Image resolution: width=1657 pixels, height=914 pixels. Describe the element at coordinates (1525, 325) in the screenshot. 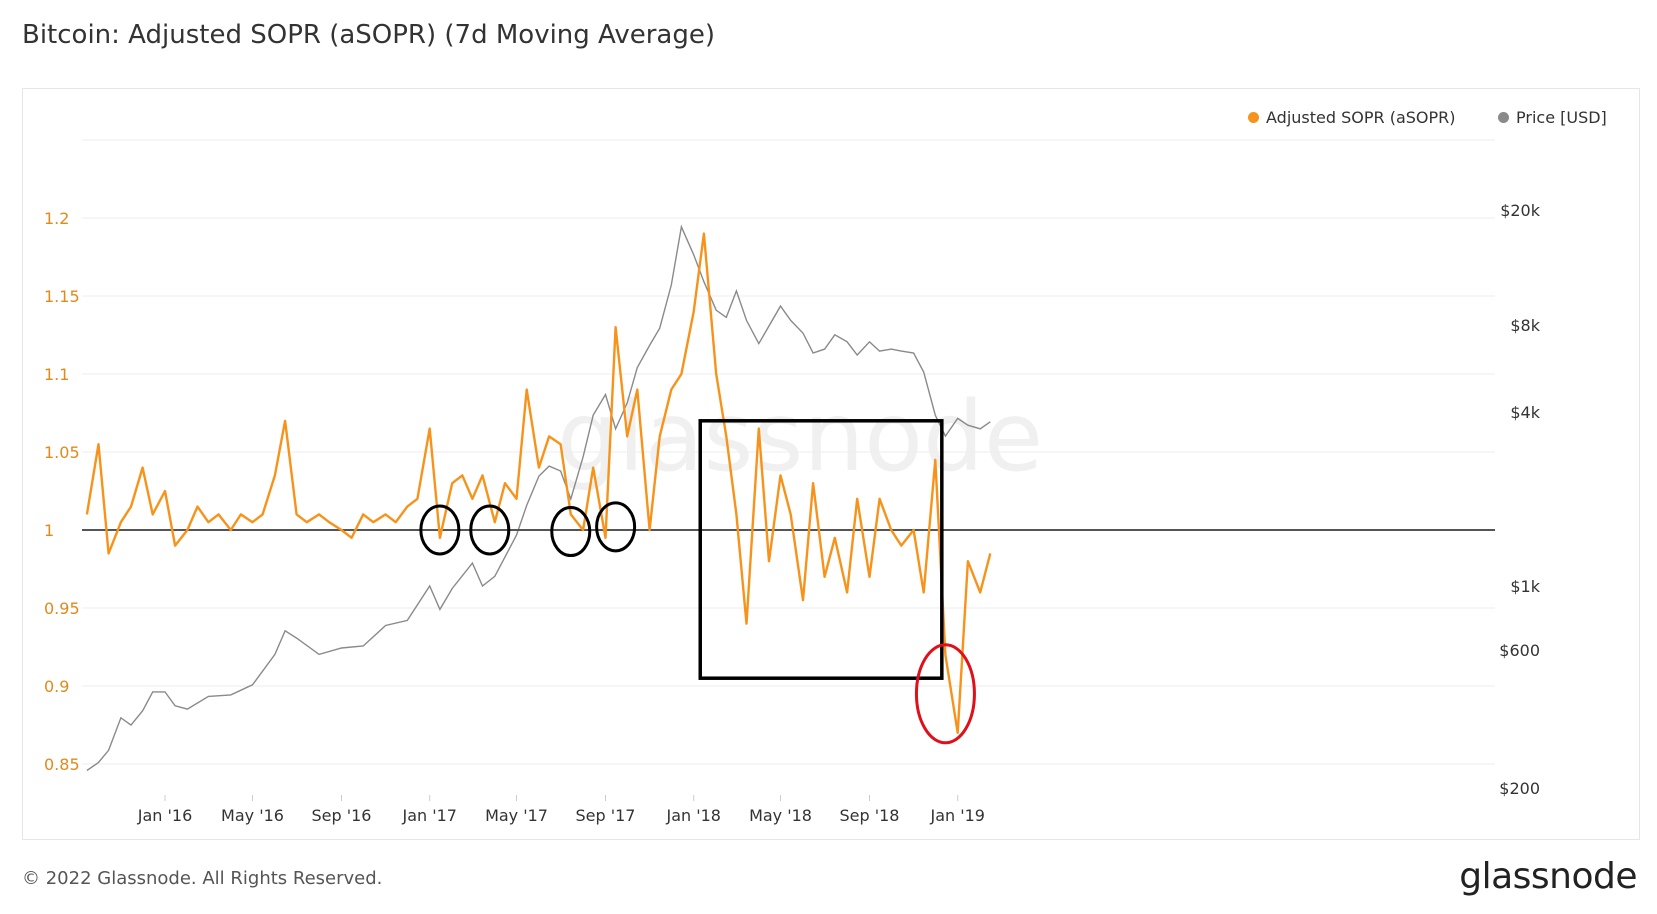

I see `right-axis-tick-label: $8k` at that location.